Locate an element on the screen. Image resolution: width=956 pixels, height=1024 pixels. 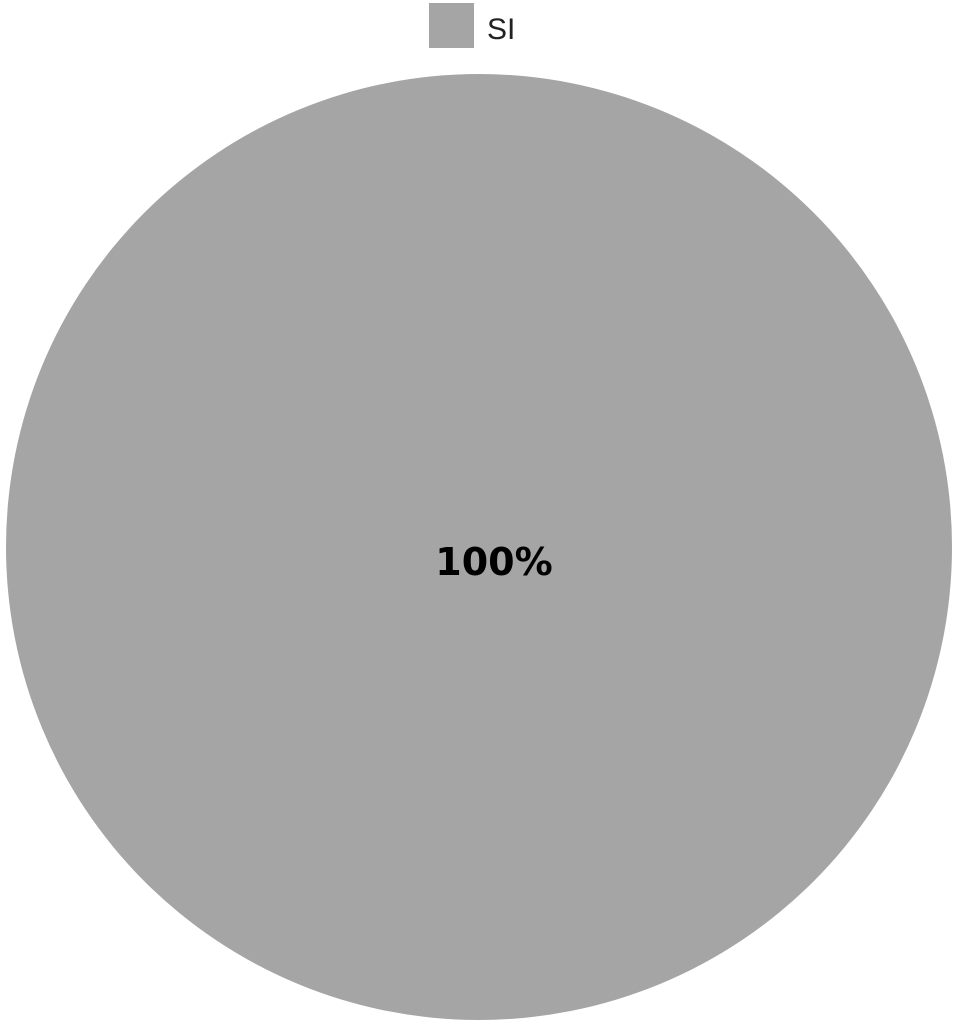
legend-swatch is located at coordinates (451, 25).